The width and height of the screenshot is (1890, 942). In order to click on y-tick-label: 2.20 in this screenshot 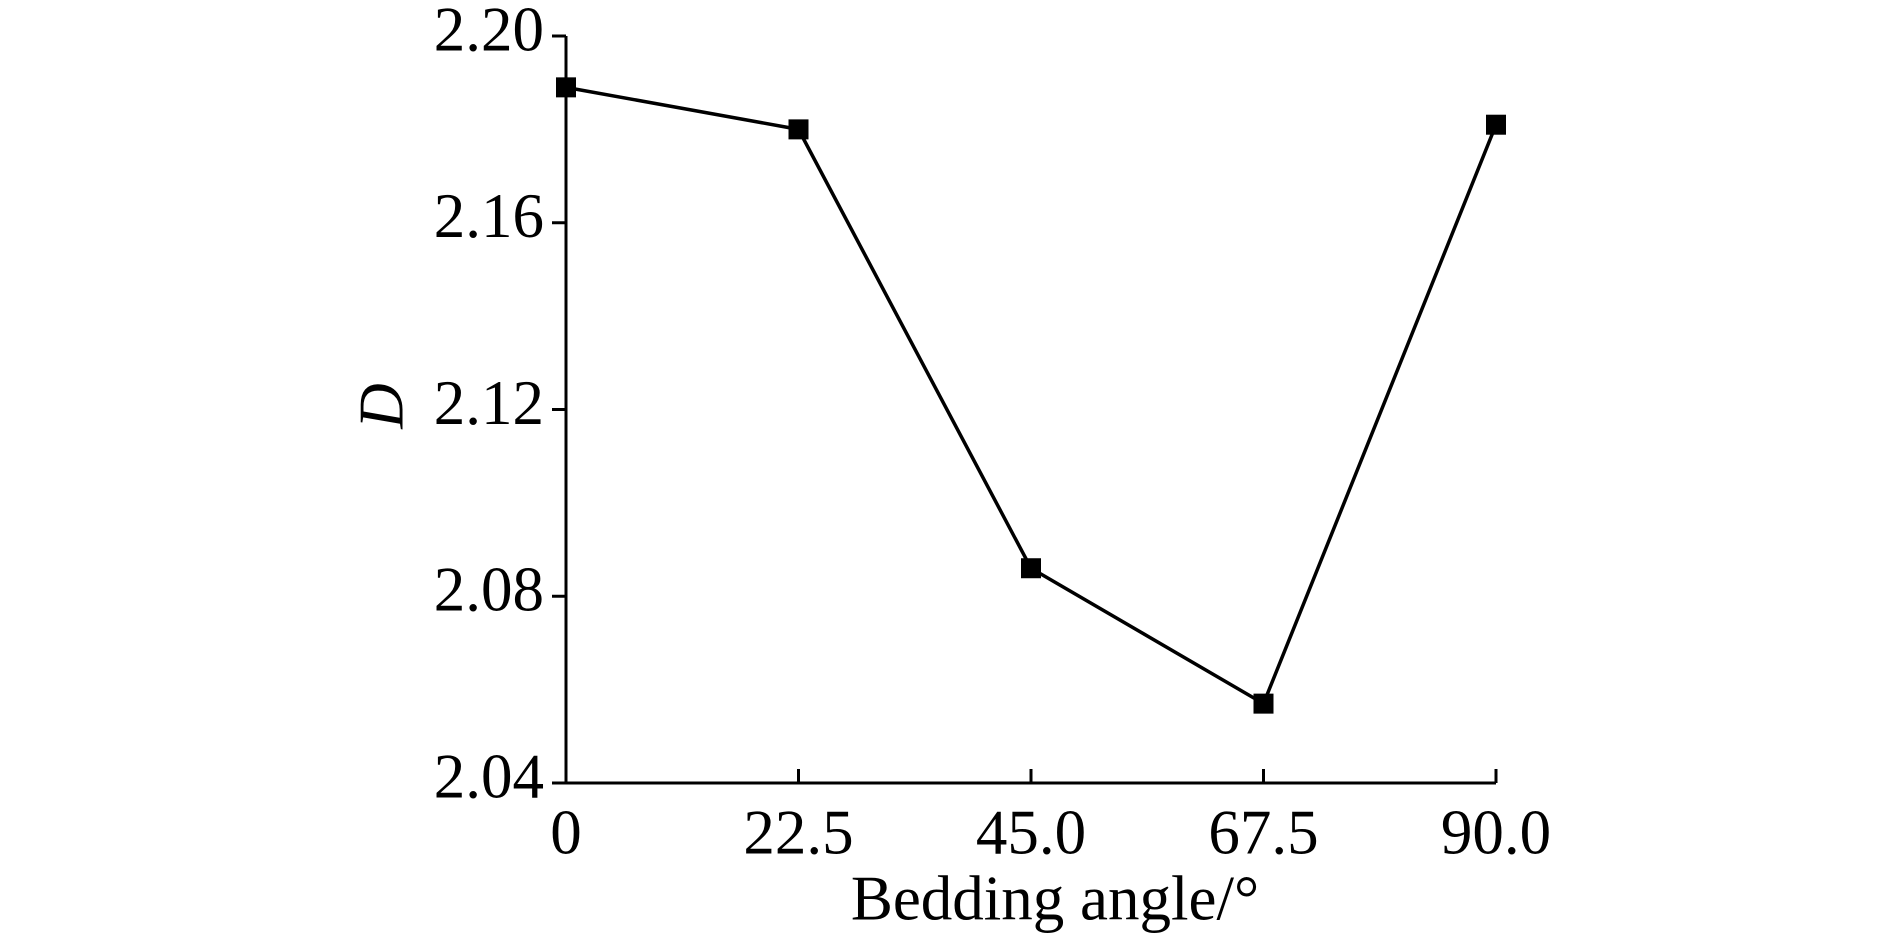, I will do `click(489, 32)`.